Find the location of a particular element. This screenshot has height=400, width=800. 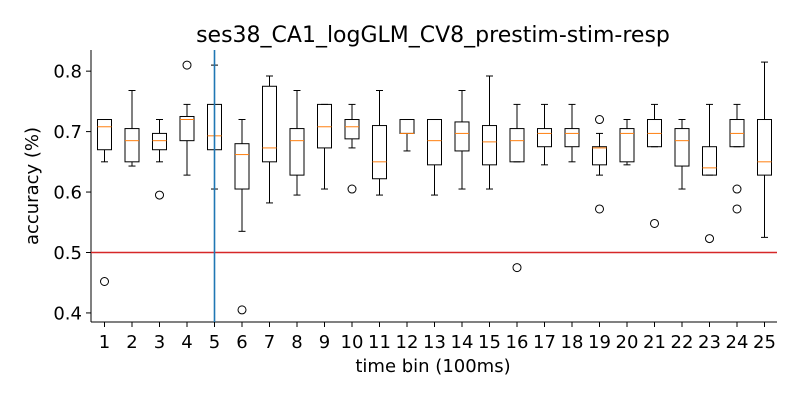

x-tick-label: 24 is located at coordinates (737, 342).